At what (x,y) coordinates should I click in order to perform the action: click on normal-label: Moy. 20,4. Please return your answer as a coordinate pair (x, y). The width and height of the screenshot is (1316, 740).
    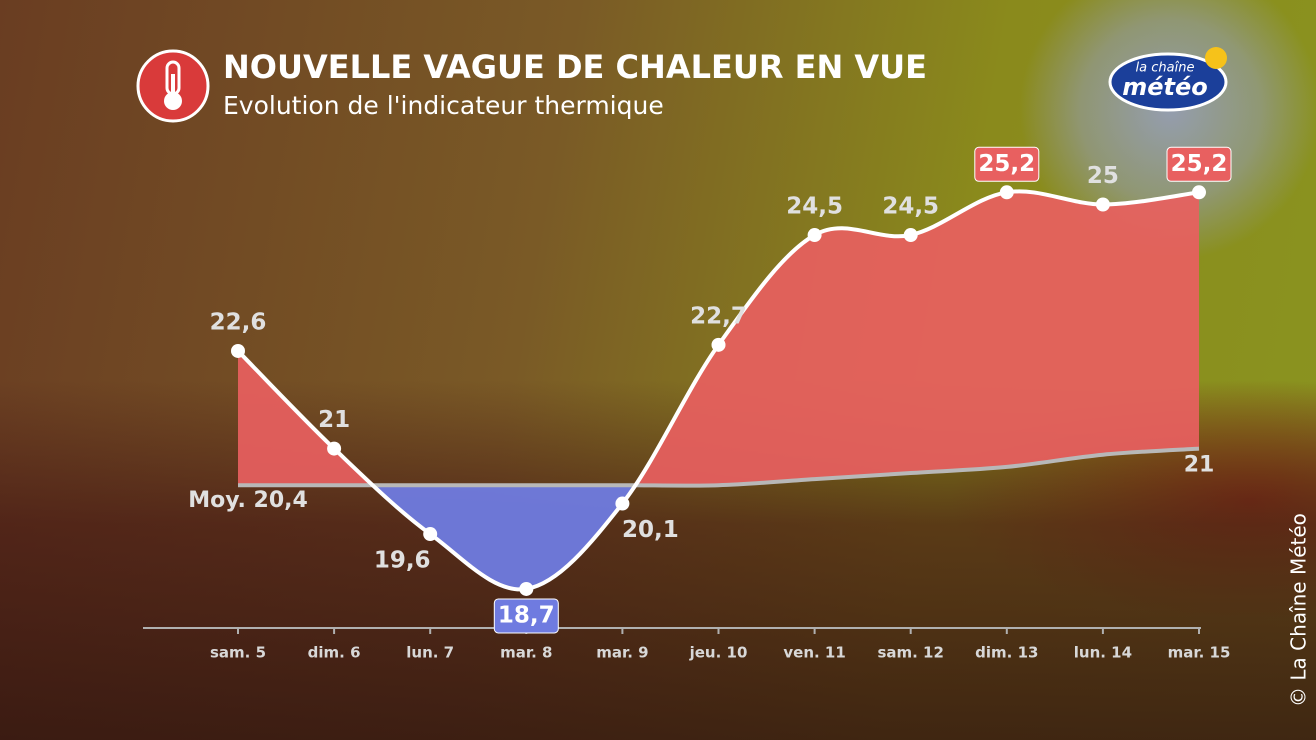
    Looking at the image, I should click on (248, 500).